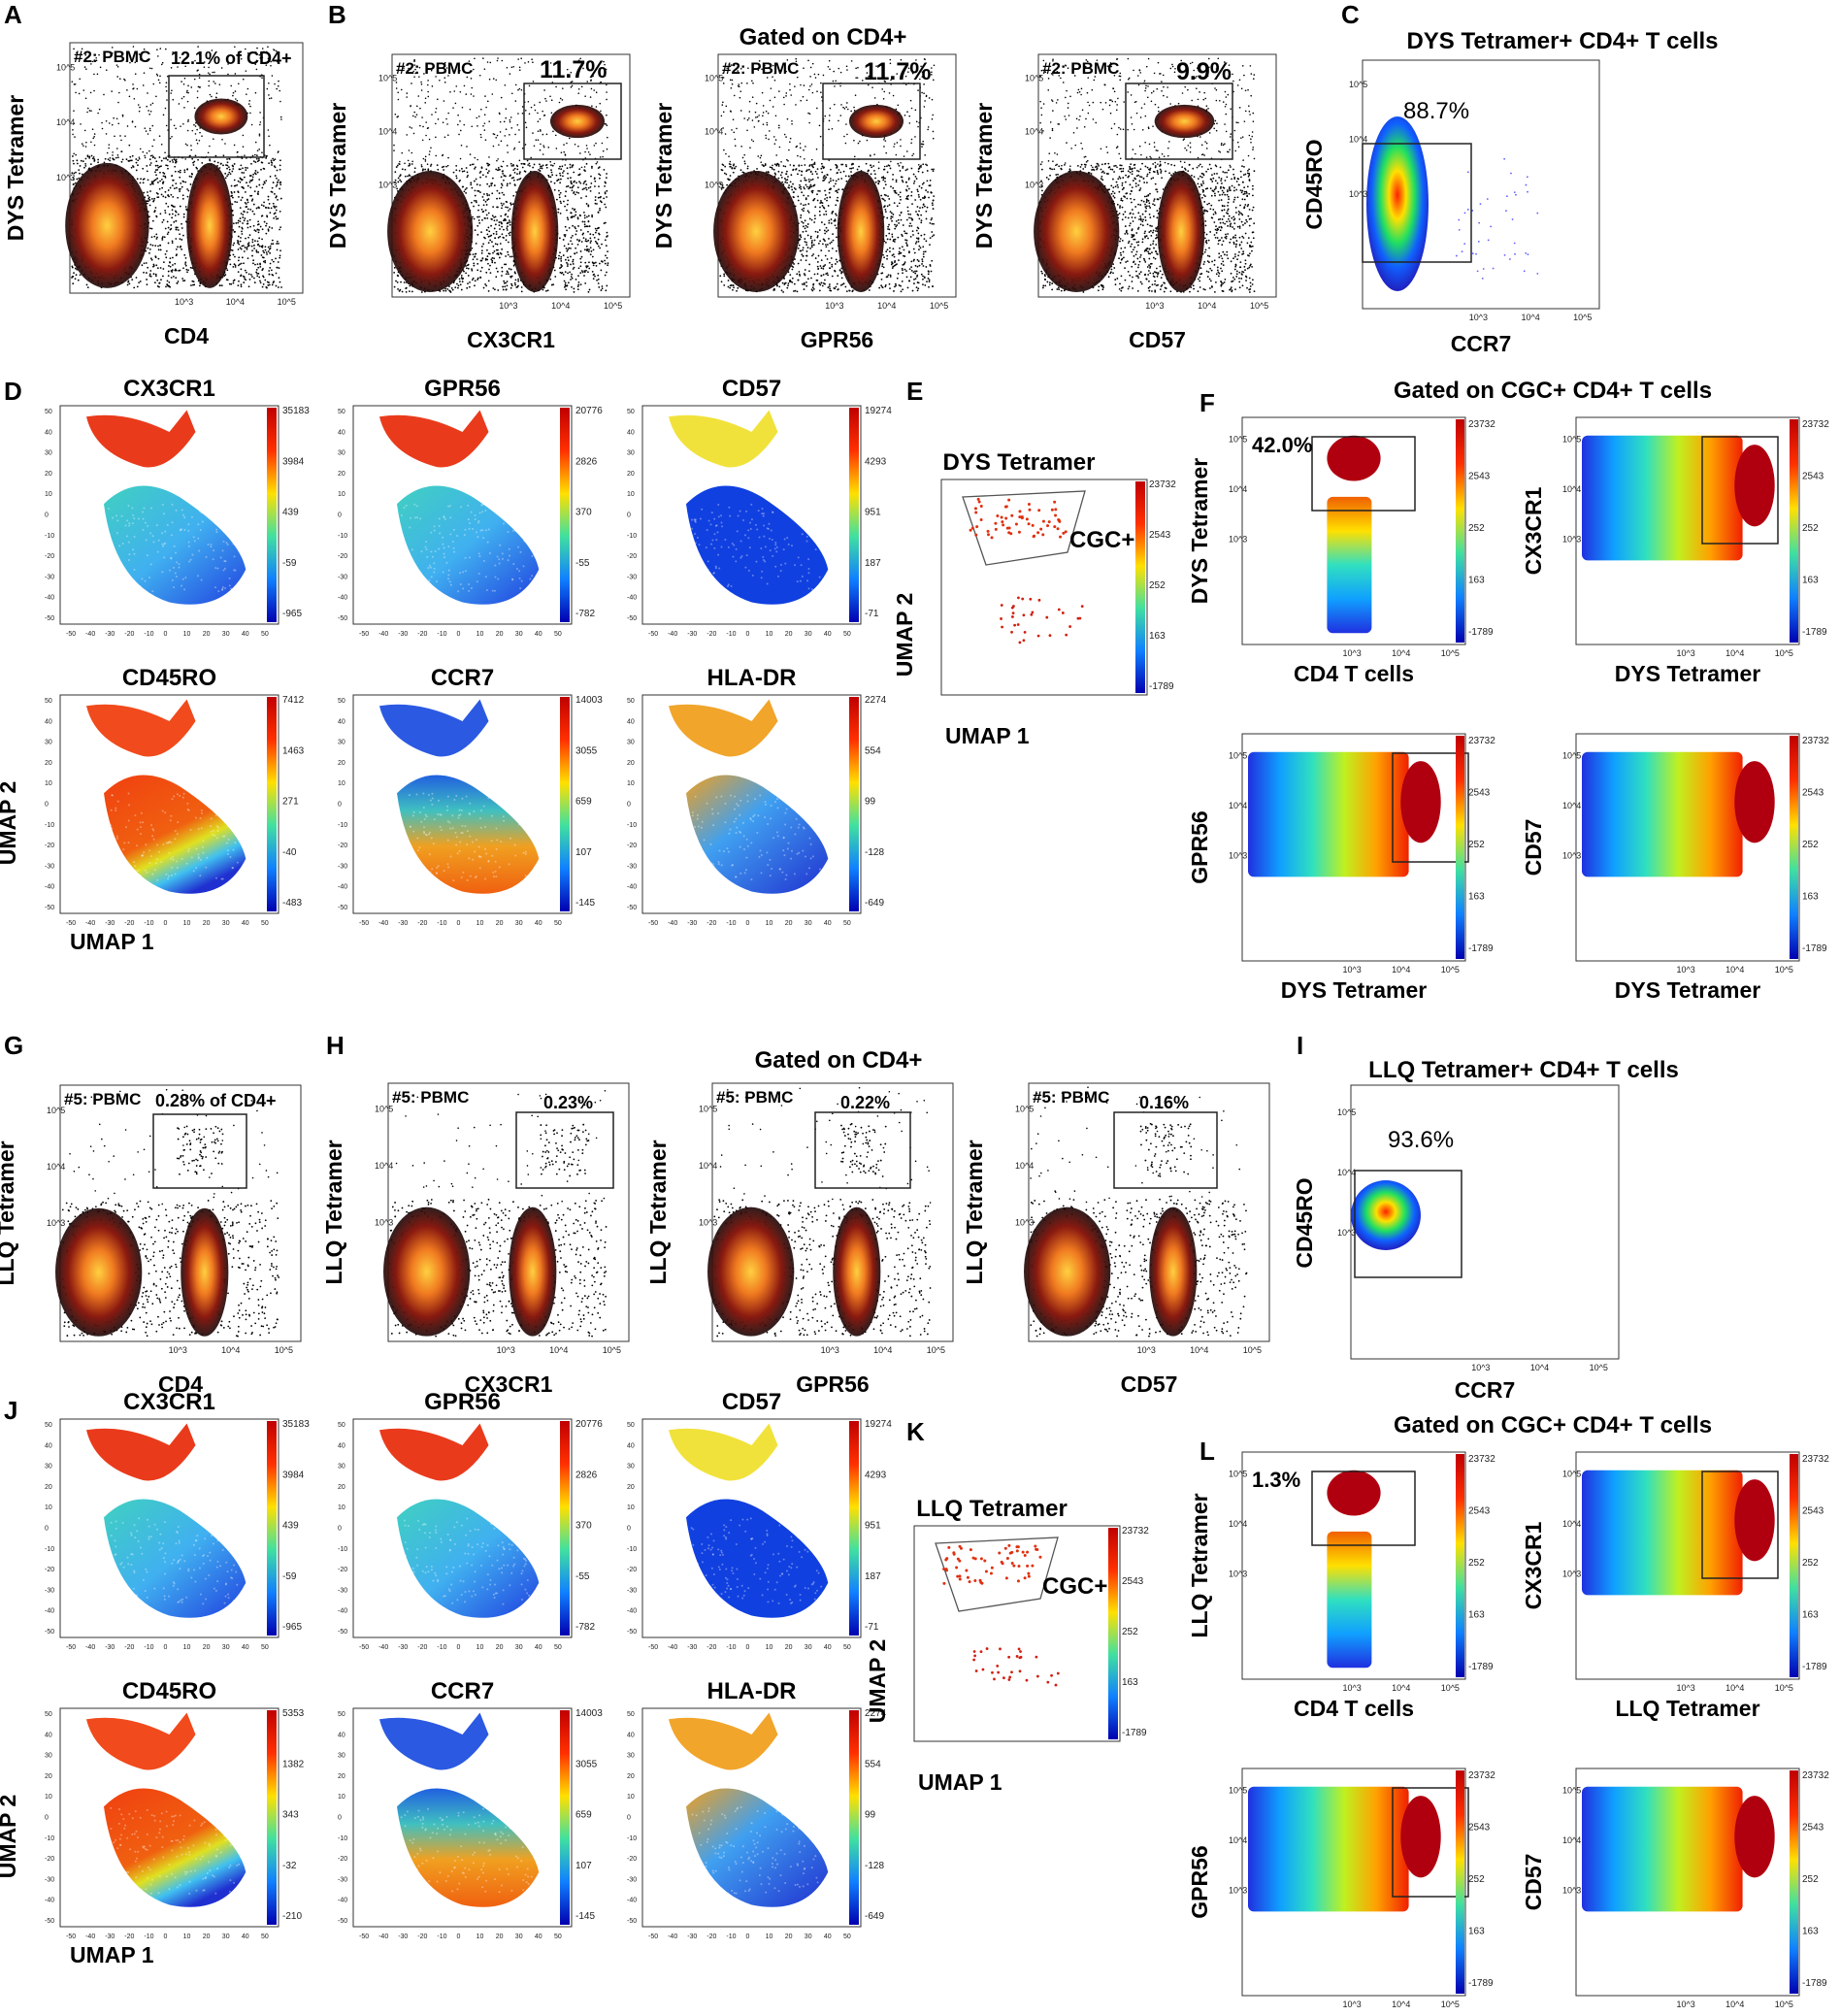 This screenshot has height=2016, width=1840. What do you see at coordinates (217, 116) in the screenshot?
I see `gate-box` at bounding box center [217, 116].